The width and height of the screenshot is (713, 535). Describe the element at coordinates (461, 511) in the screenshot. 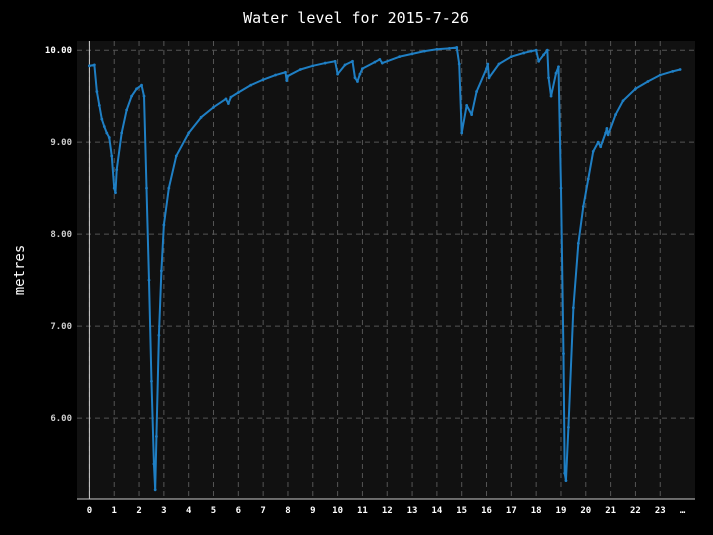

I see `x-tick-label: 15` at that location.